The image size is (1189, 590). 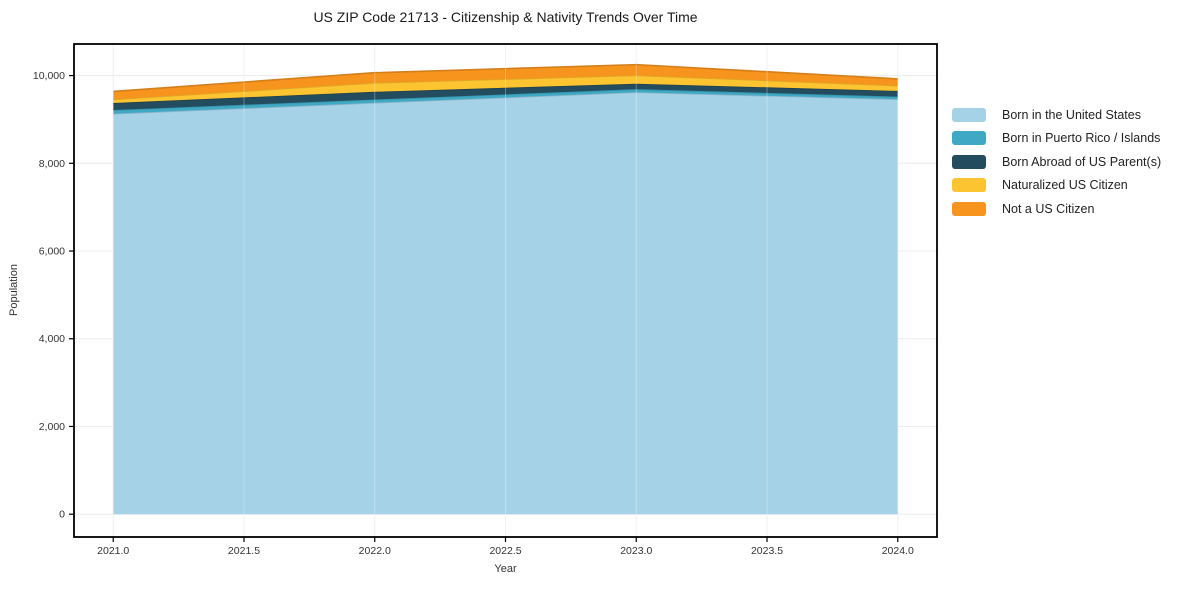 What do you see at coordinates (1048, 208) in the screenshot?
I see `legend-label: Not a US Citizen` at bounding box center [1048, 208].